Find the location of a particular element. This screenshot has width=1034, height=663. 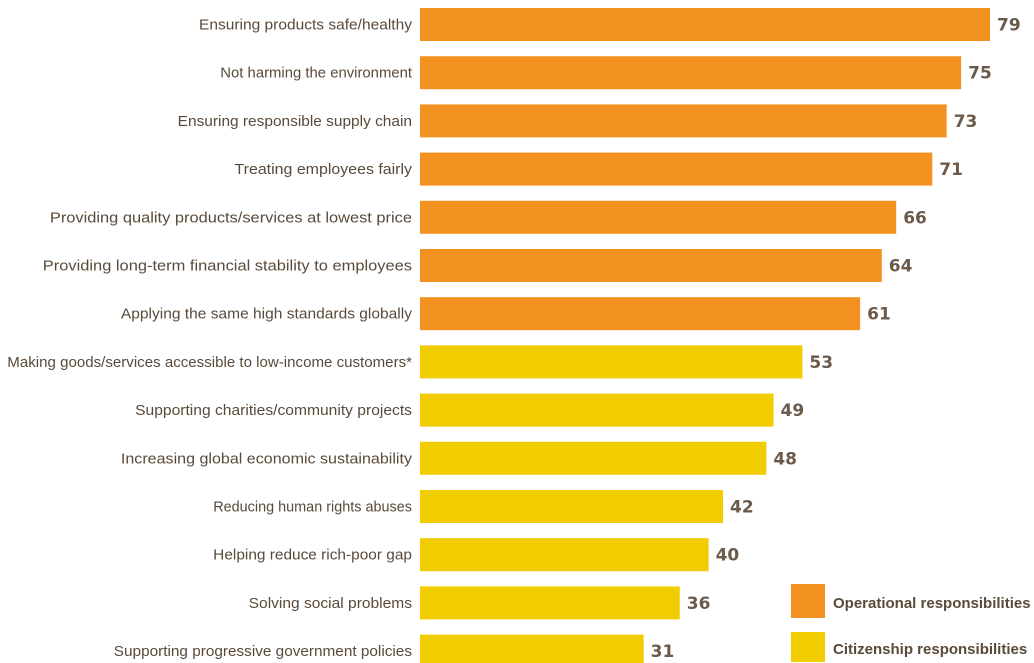

legend-label-citizenship: Citizenship responsibilities is located at coordinates (930, 649).